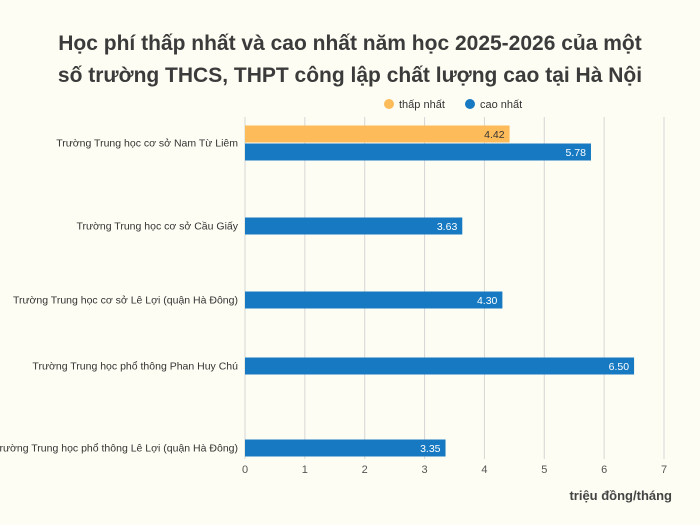 The width and height of the screenshot is (700, 525). I want to click on category-label: Trường Trung học phổ thông Phan Huy Chú, so click(135, 367).